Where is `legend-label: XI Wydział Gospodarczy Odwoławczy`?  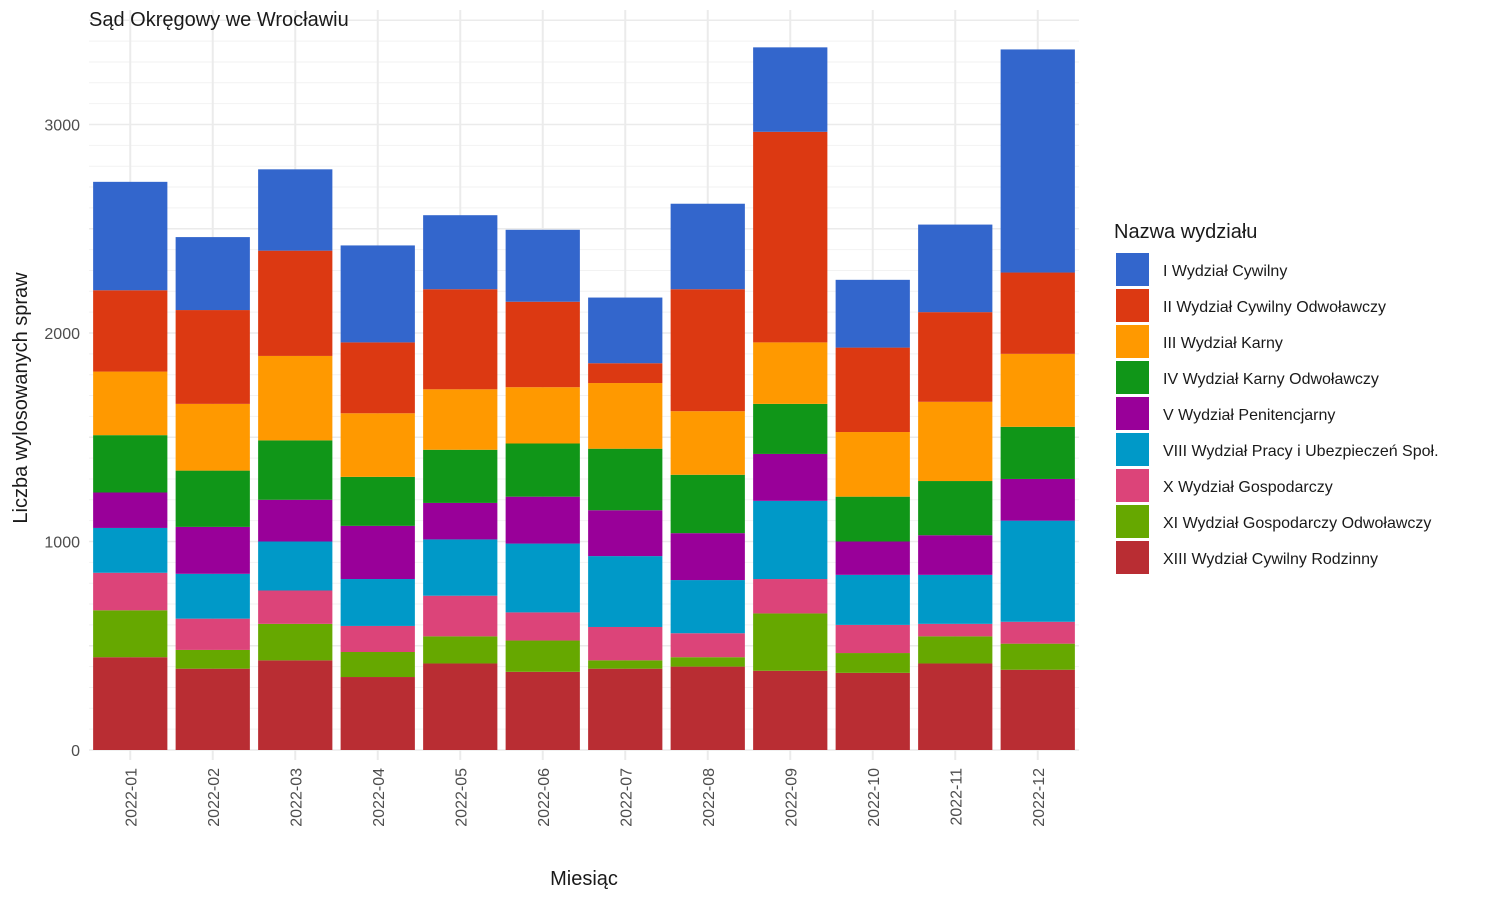 legend-label: XI Wydział Gospodarczy Odwoławczy is located at coordinates (1297, 523).